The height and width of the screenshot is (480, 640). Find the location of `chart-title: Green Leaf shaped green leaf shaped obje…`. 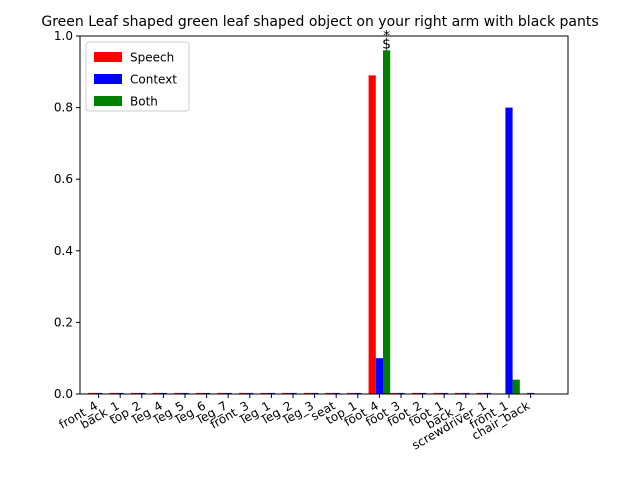

chart-title: Green Leaf shaped green leaf shaped obje… is located at coordinates (319, 22).